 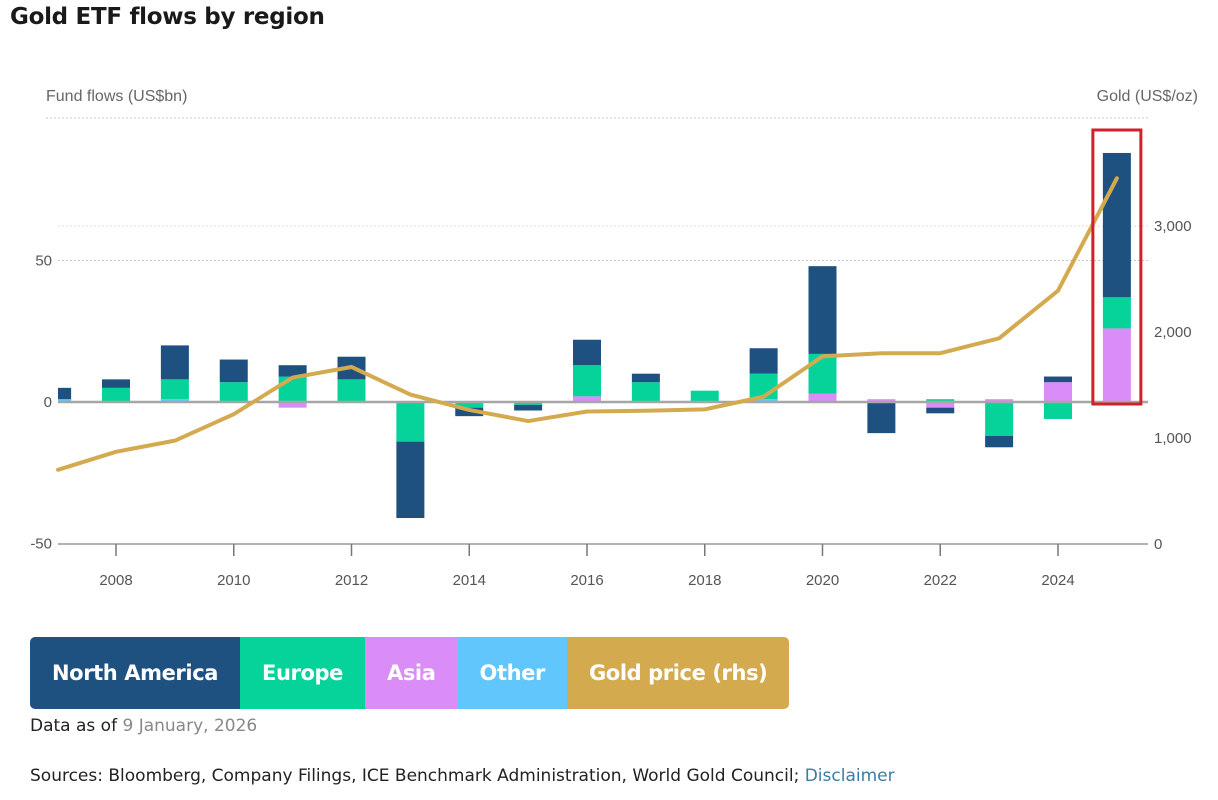 What do you see at coordinates (190, 726) in the screenshot?
I see `data-as-of-date: 9 January, 2026` at bounding box center [190, 726].